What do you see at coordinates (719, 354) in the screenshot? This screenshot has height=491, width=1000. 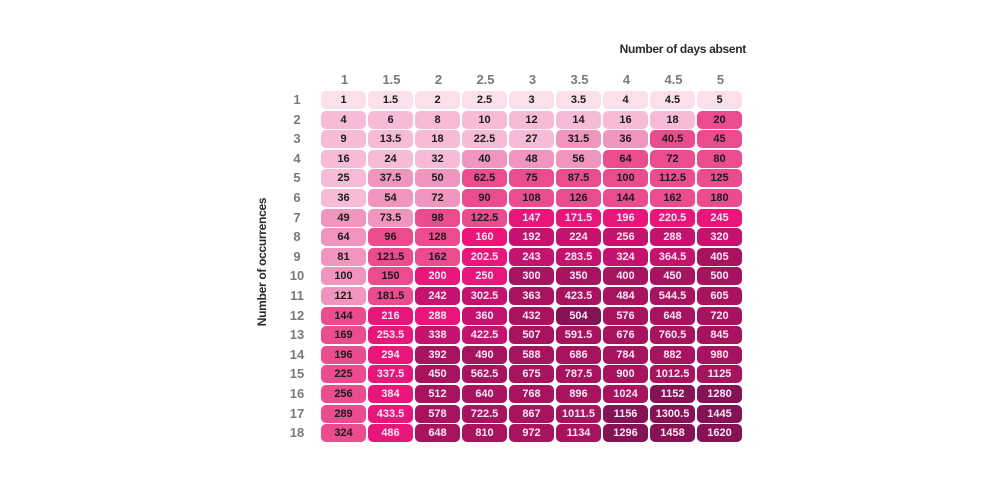 I see `heatmap-cell: 980` at bounding box center [719, 354].